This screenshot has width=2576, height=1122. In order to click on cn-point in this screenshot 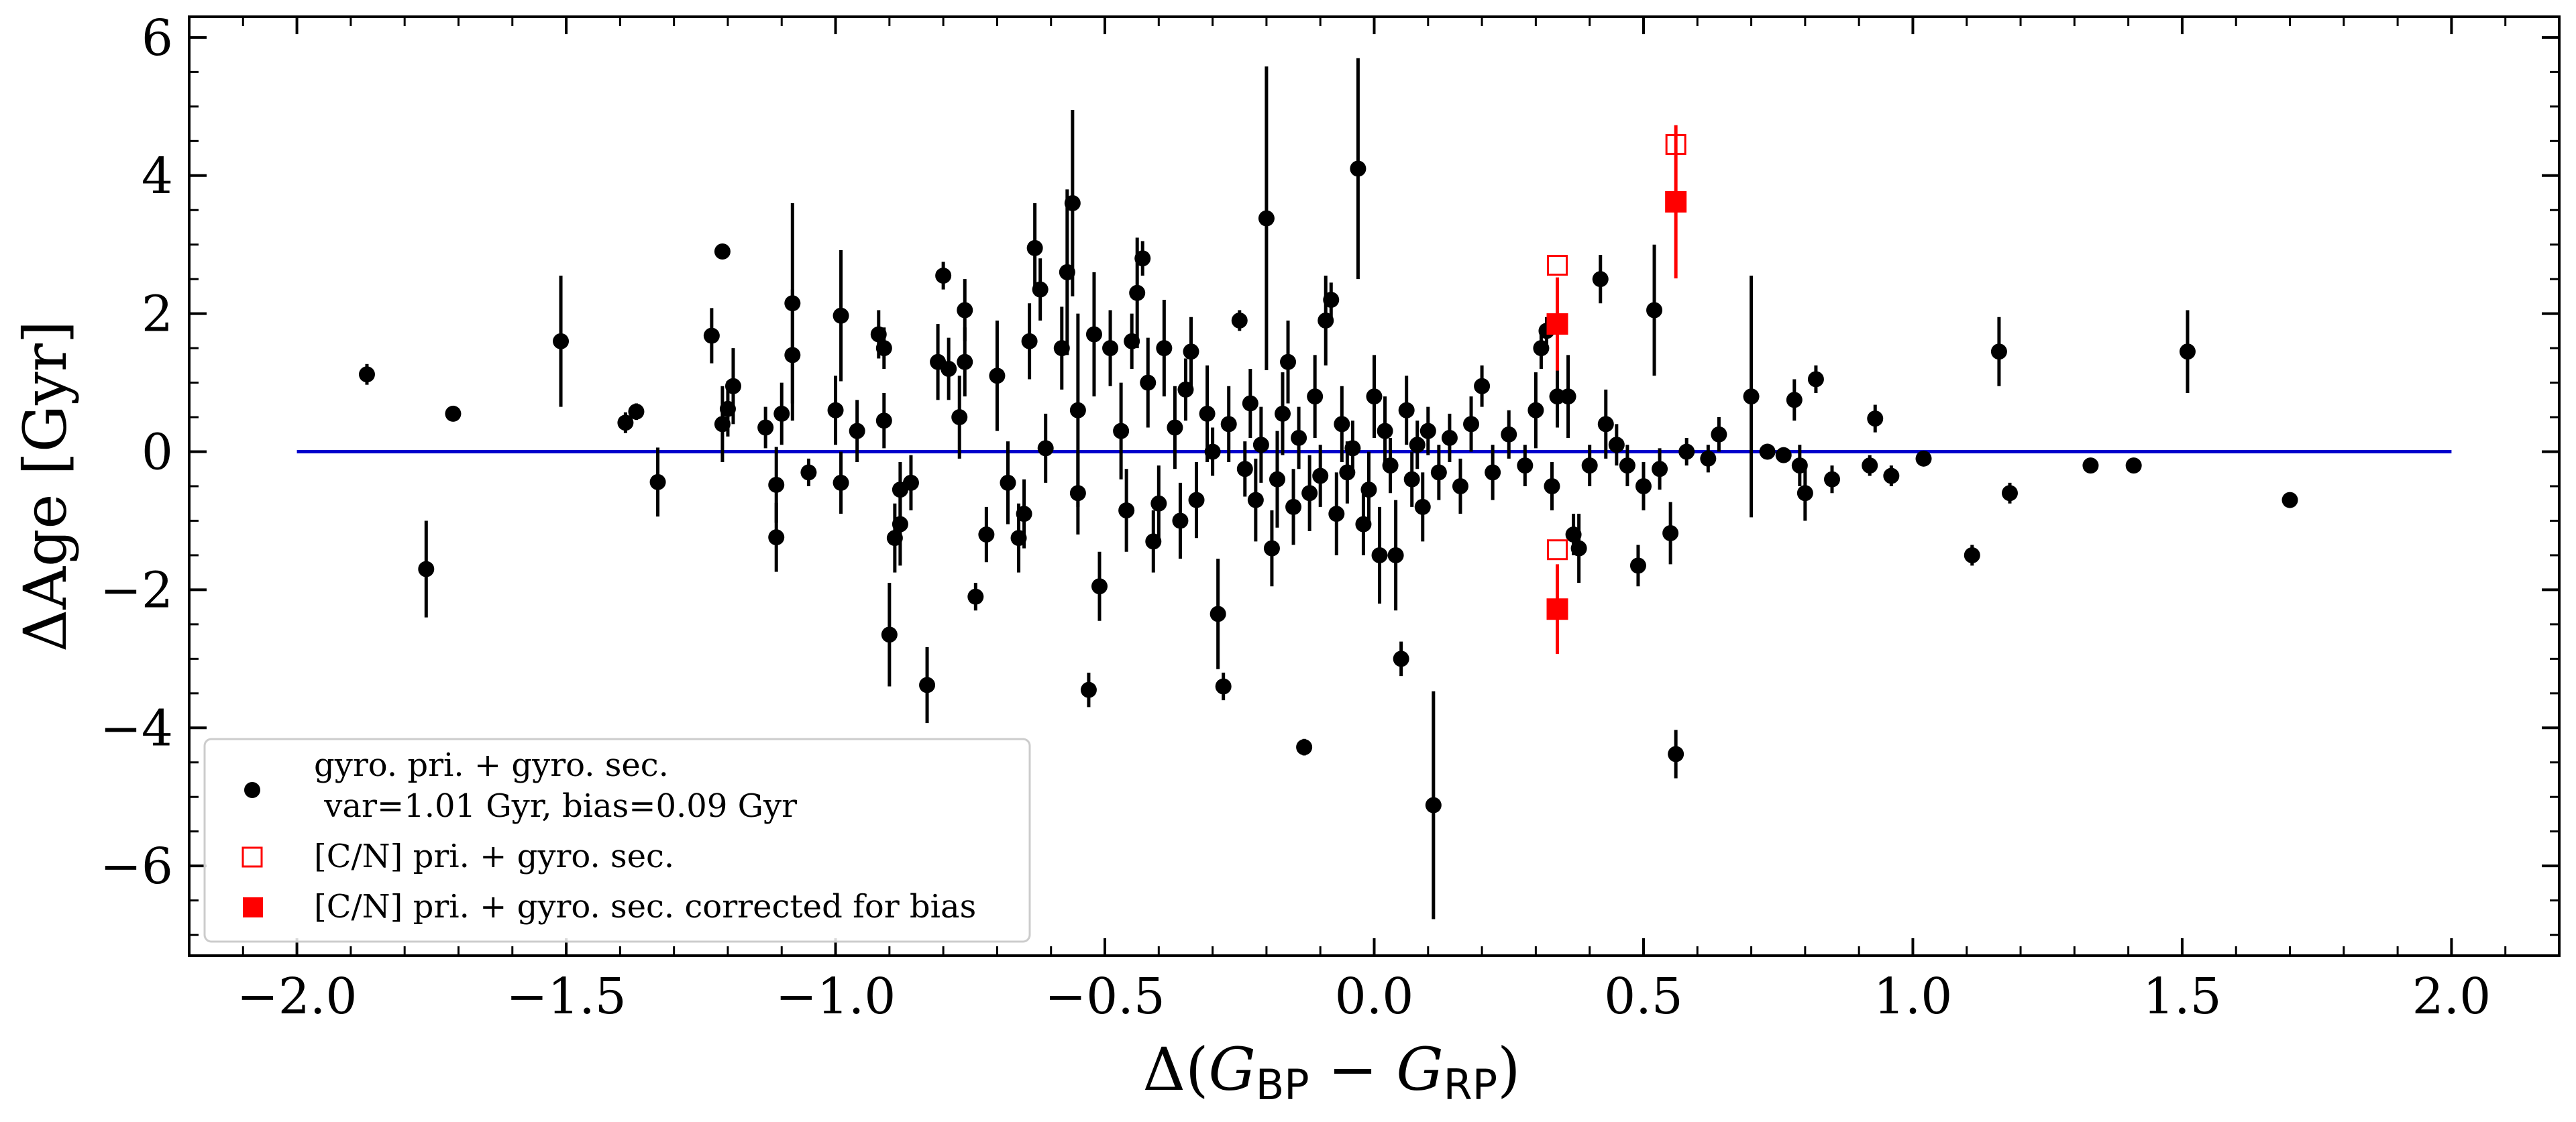, I will do `click(1557, 265)`.